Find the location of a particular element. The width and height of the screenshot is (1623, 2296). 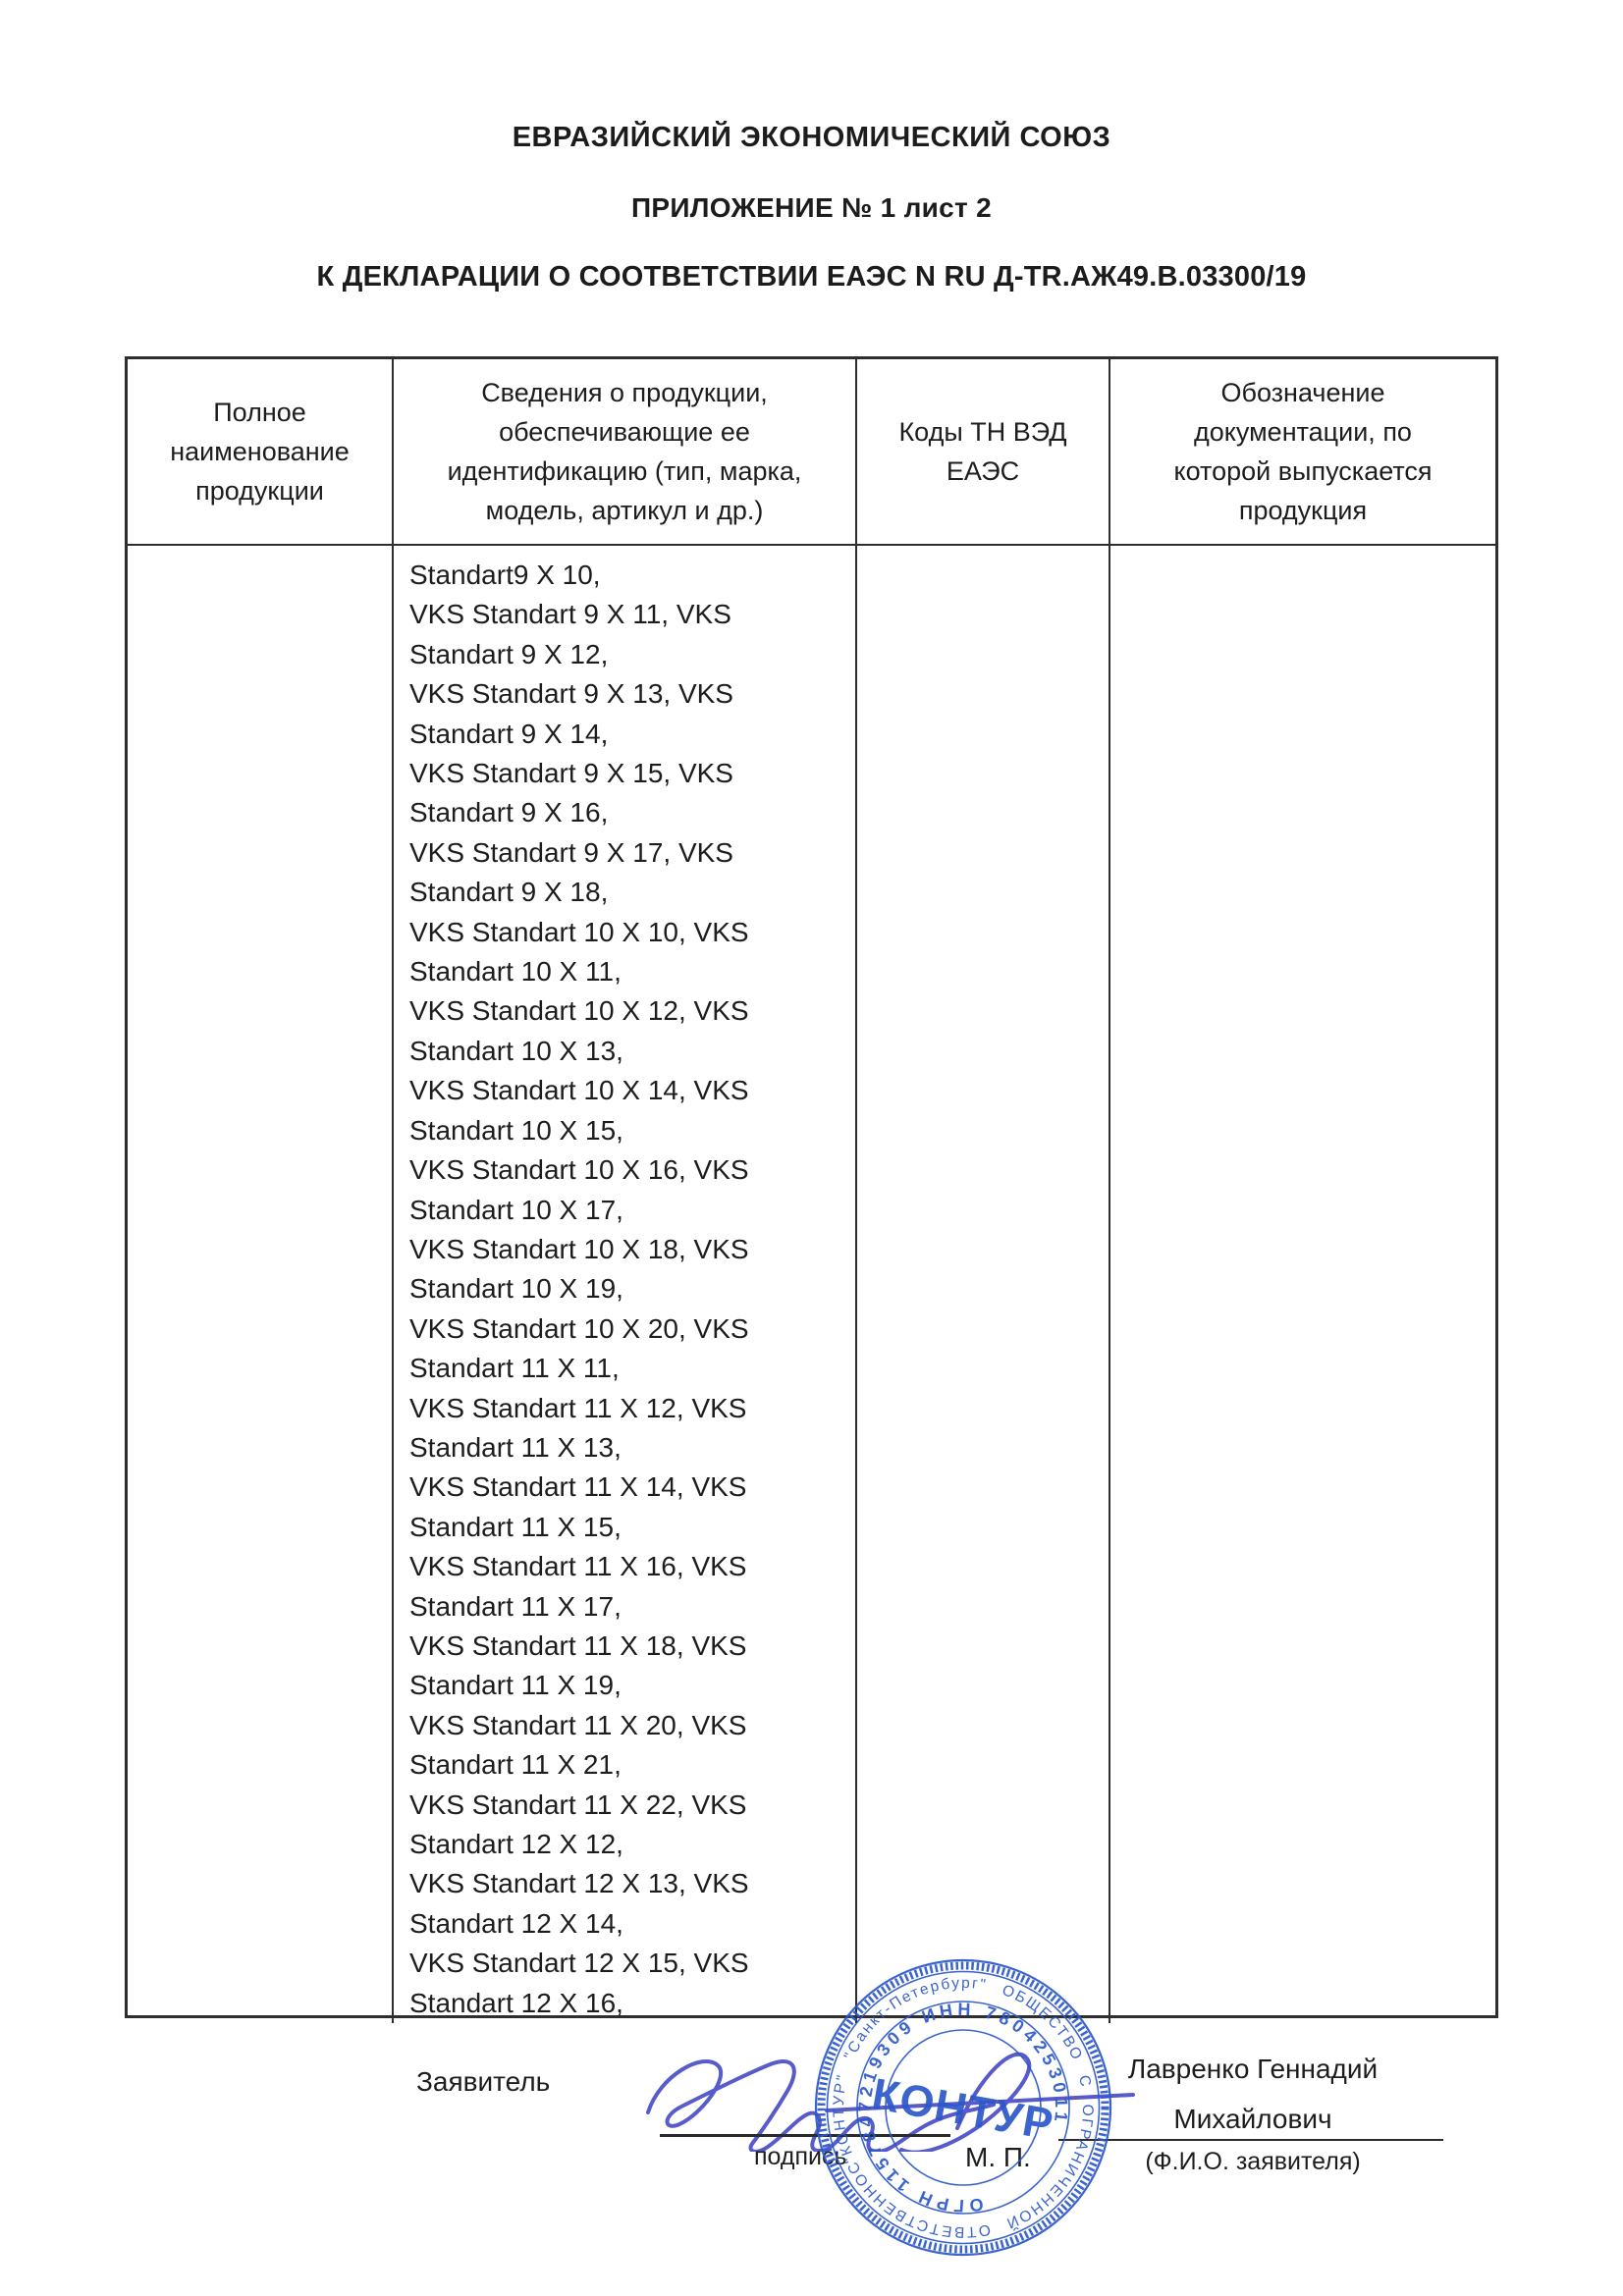

product-line: VKS Standart 11 X 12, VKS is located at coordinates (578, 1407).